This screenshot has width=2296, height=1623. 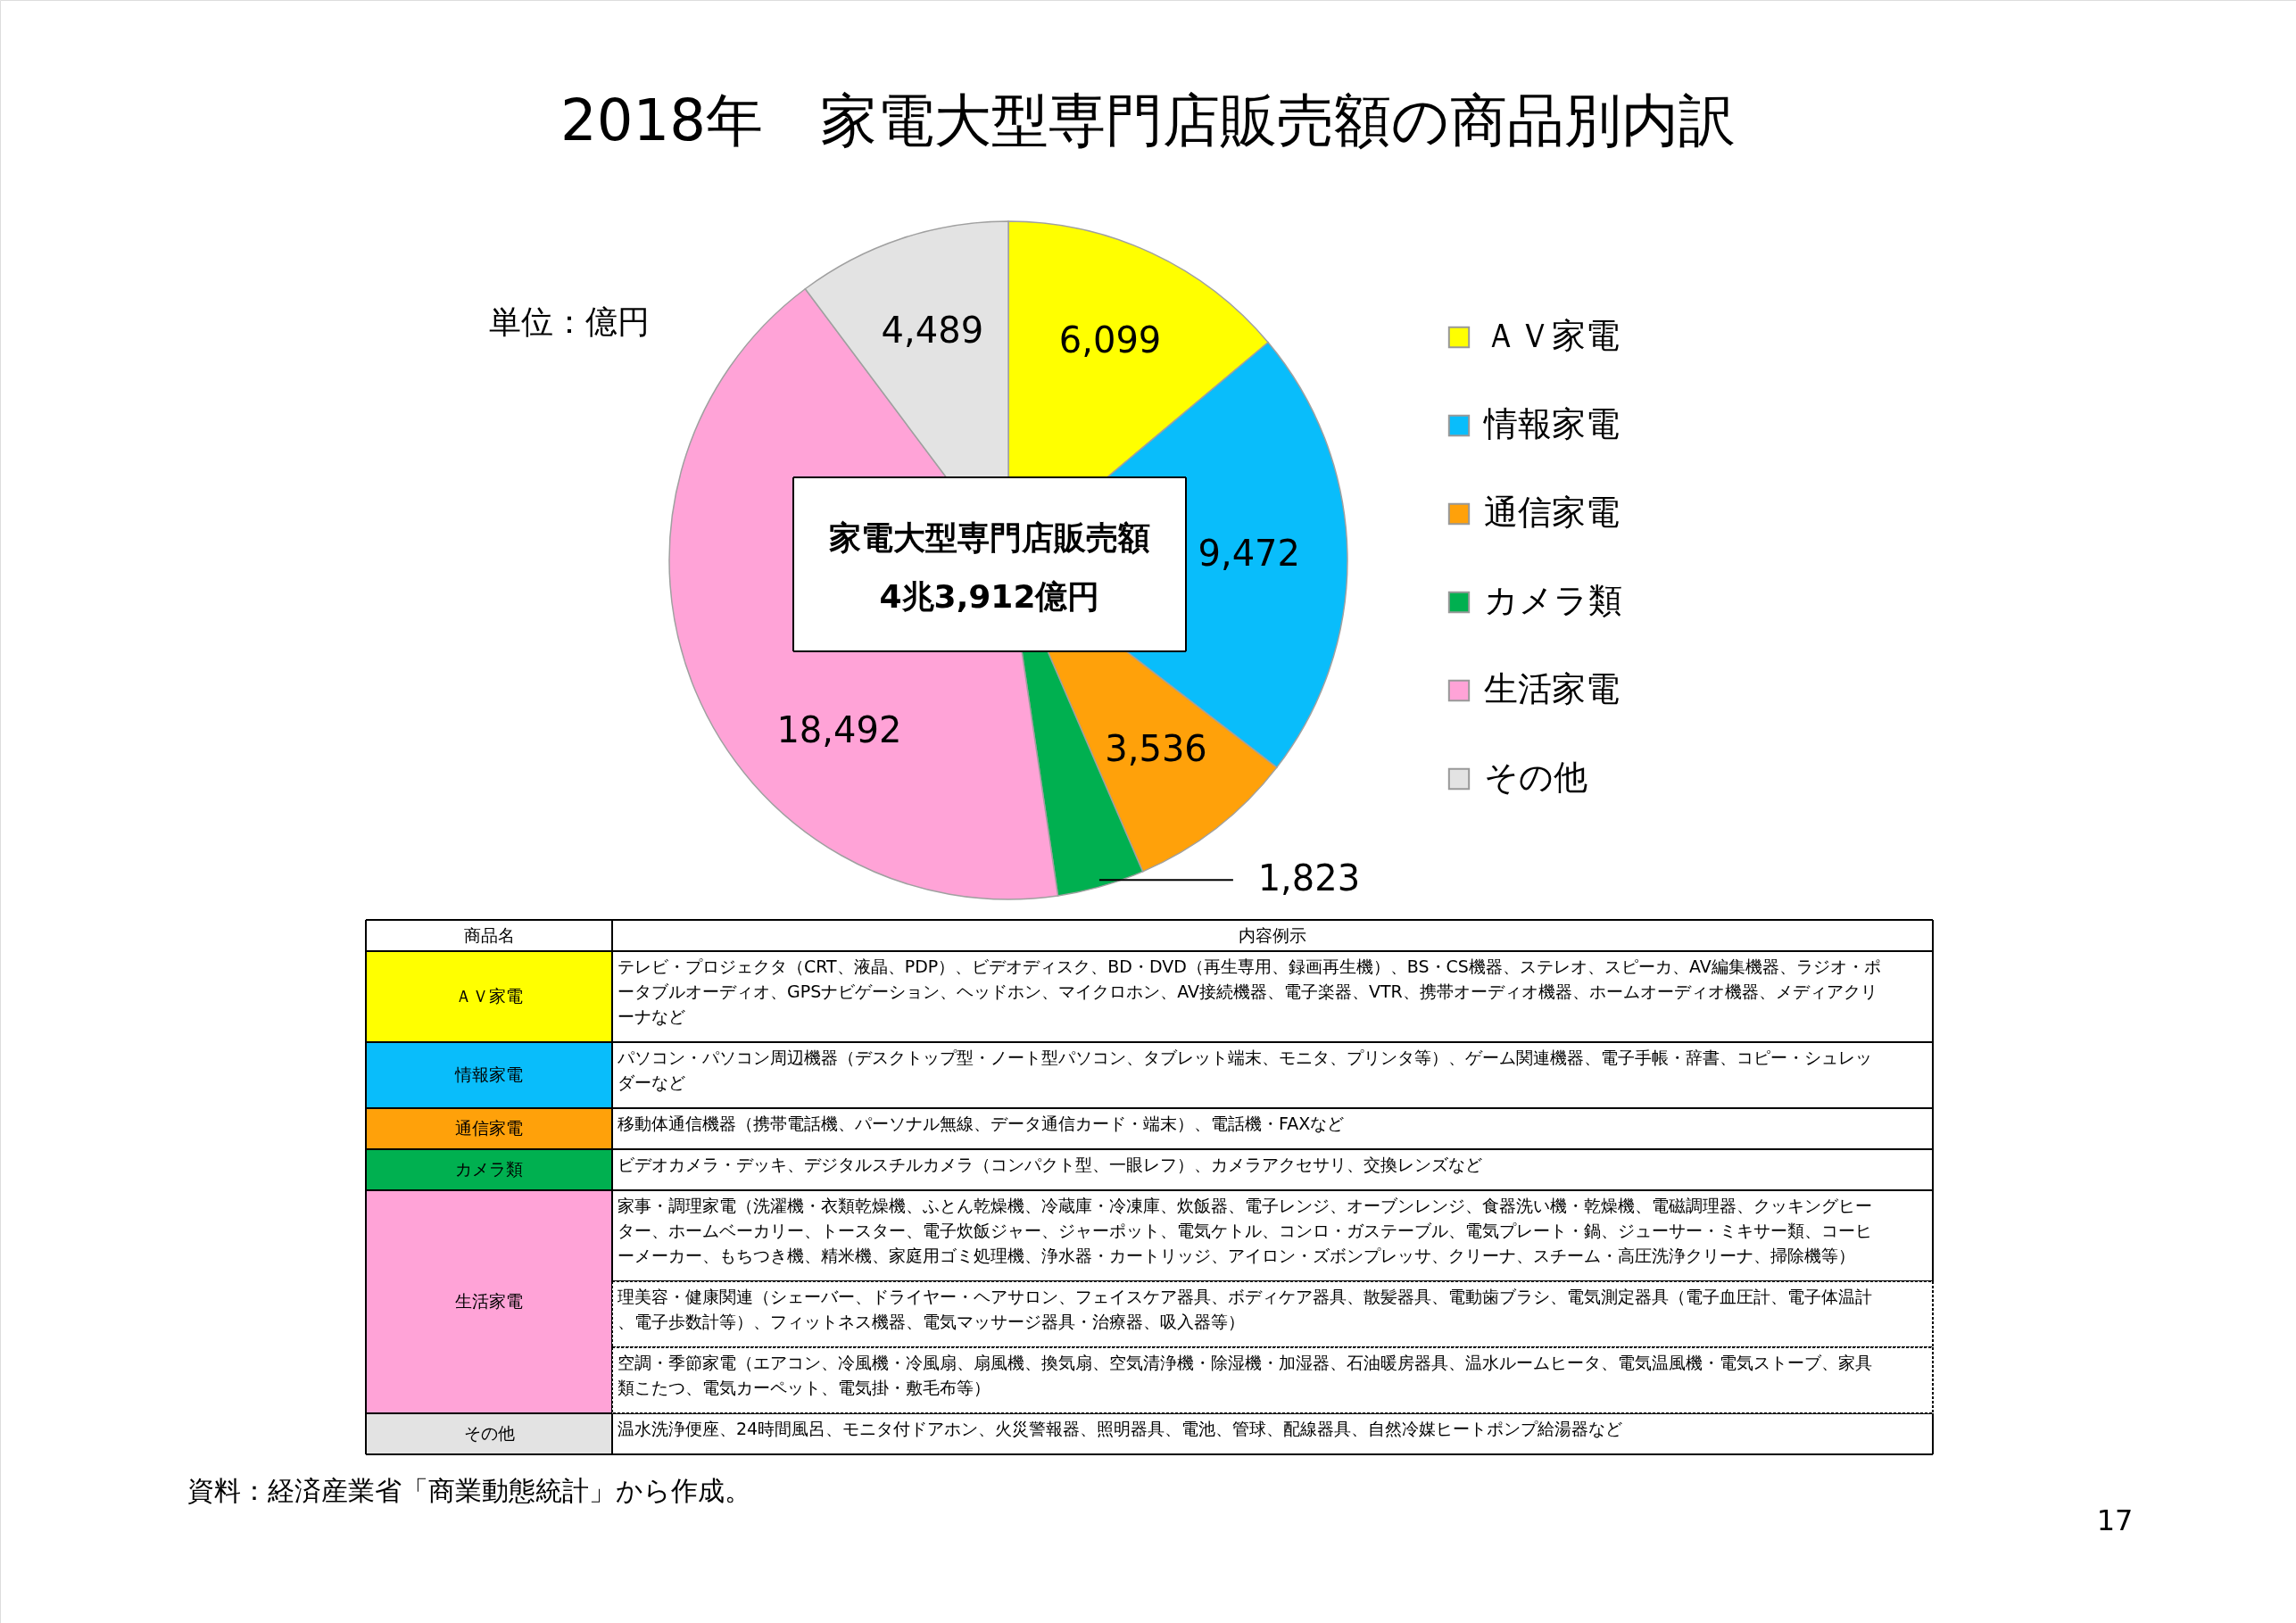 What do you see at coordinates (1552, 688) in the screenshot?
I see `legend-label: 生活家電` at bounding box center [1552, 688].